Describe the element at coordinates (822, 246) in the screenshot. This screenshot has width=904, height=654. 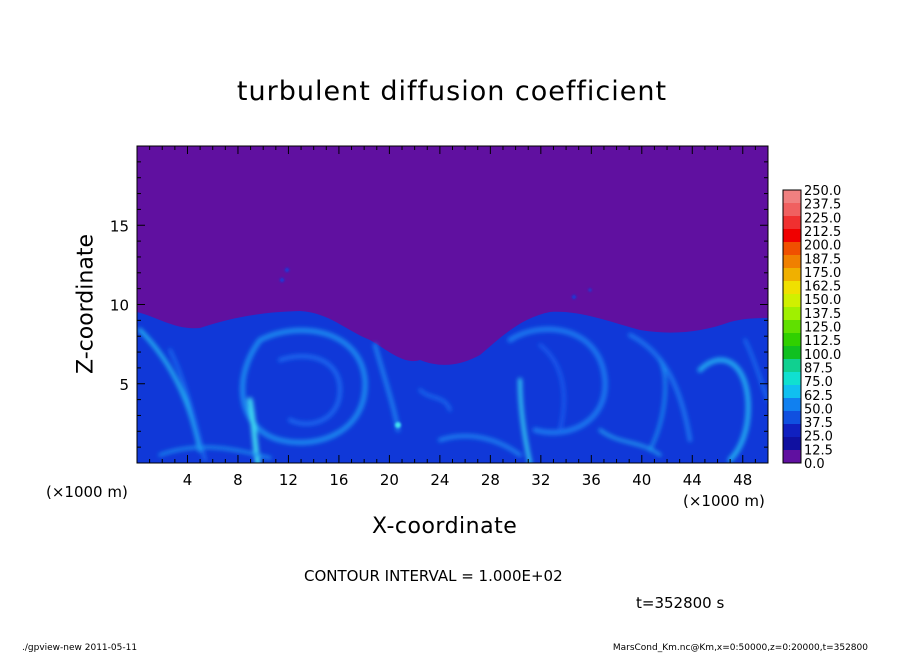
I see `colorbar-label: 200.0` at that location.